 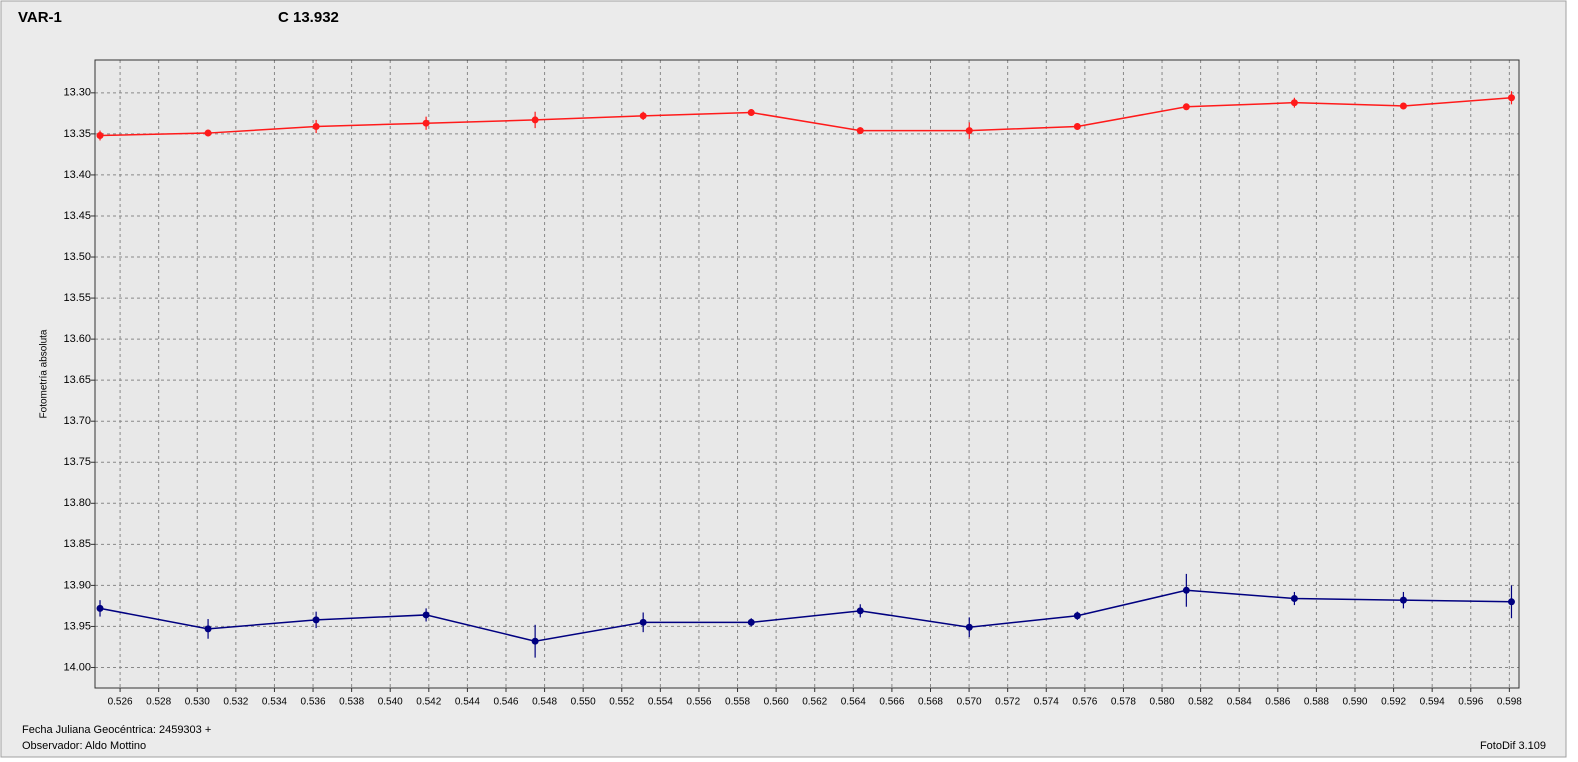 What do you see at coordinates (1239, 702) in the screenshot?
I see `x-tick-label: 0.584` at bounding box center [1239, 702].